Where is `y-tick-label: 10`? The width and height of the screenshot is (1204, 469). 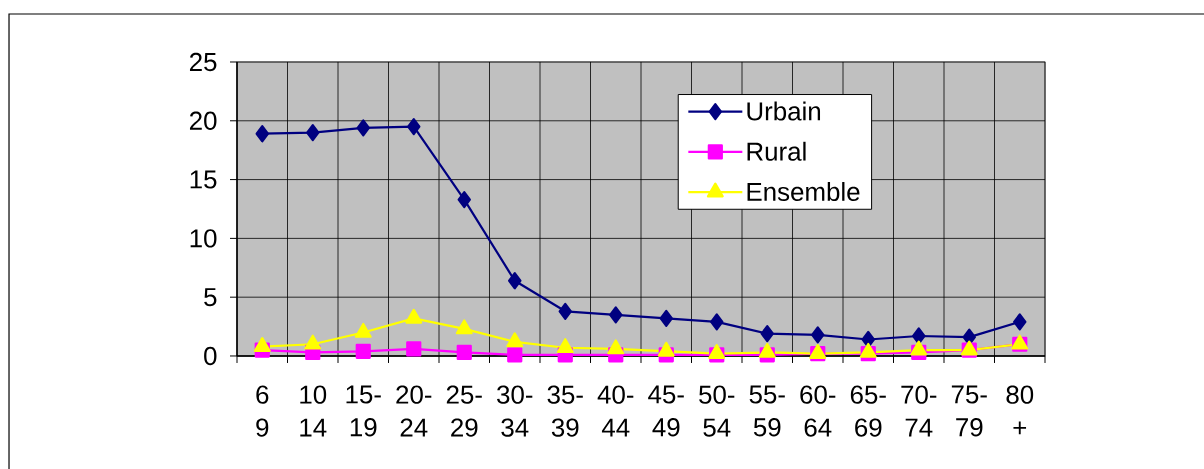
y-tick-label: 10 is located at coordinates (203, 238).